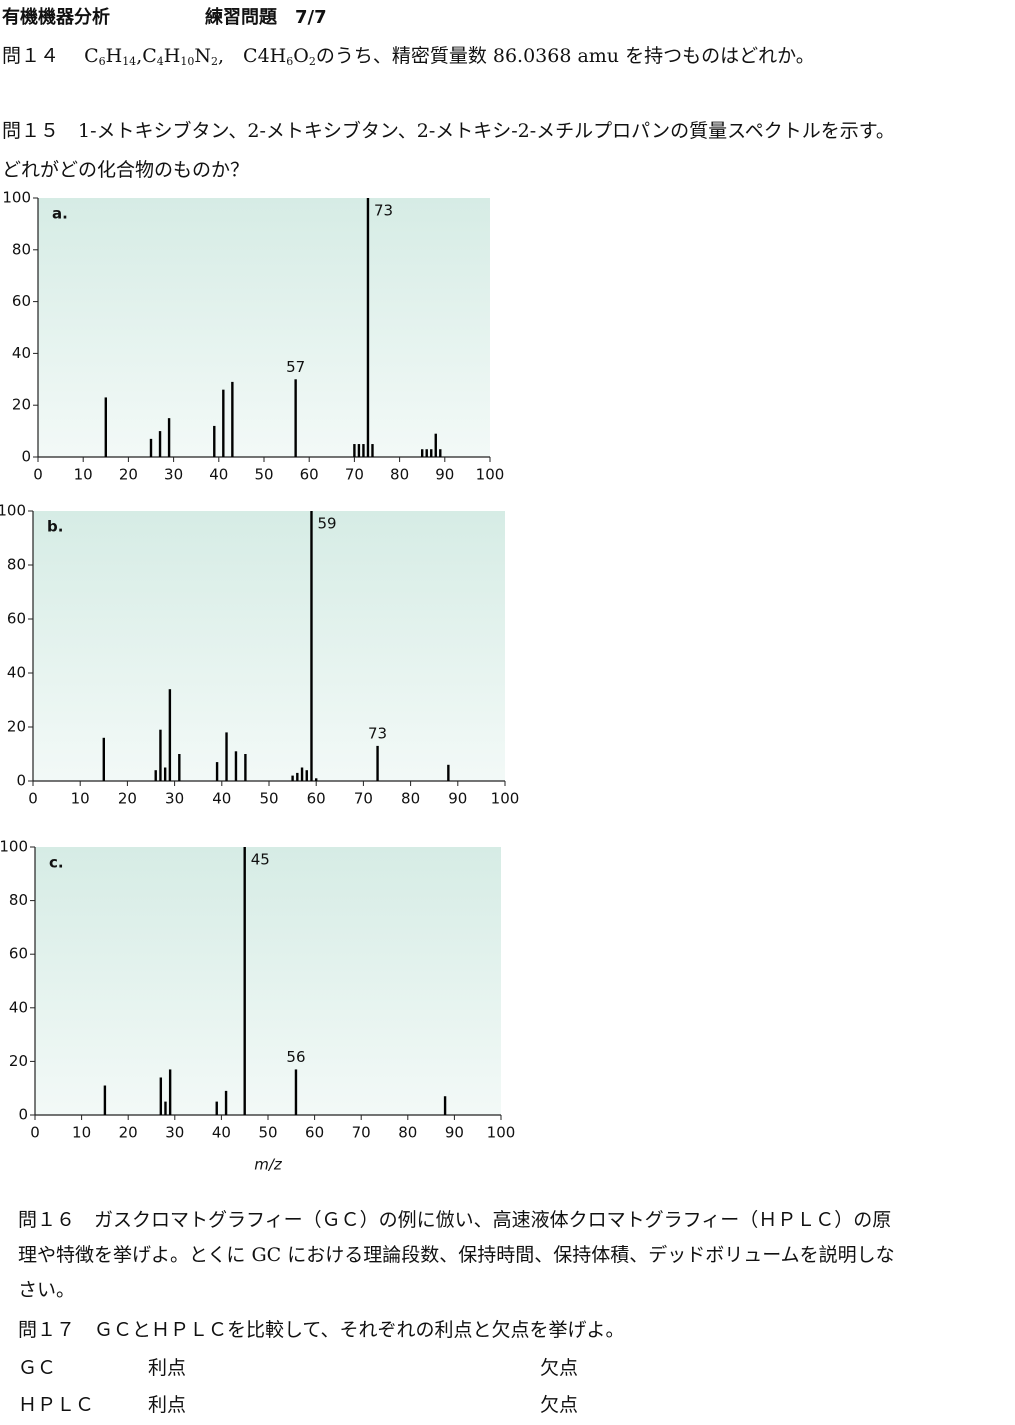  Describe the element at coordinates (21, 405) in the screenshot. I see `y-tick-label: 20` at that location.